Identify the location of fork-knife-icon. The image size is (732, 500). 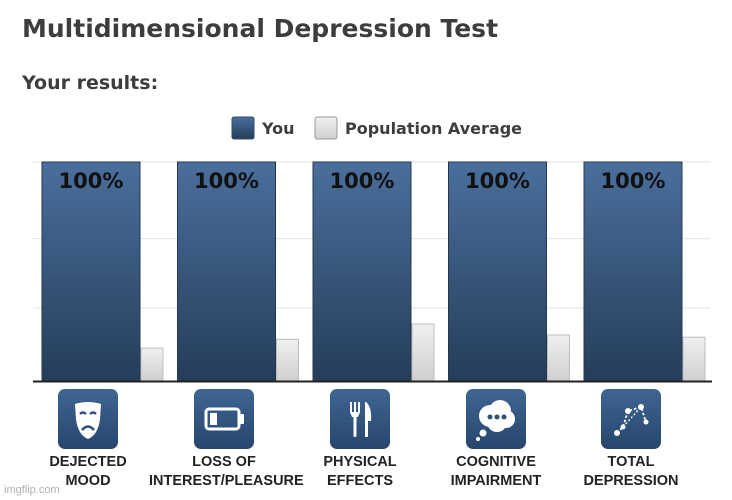
(360, 419).